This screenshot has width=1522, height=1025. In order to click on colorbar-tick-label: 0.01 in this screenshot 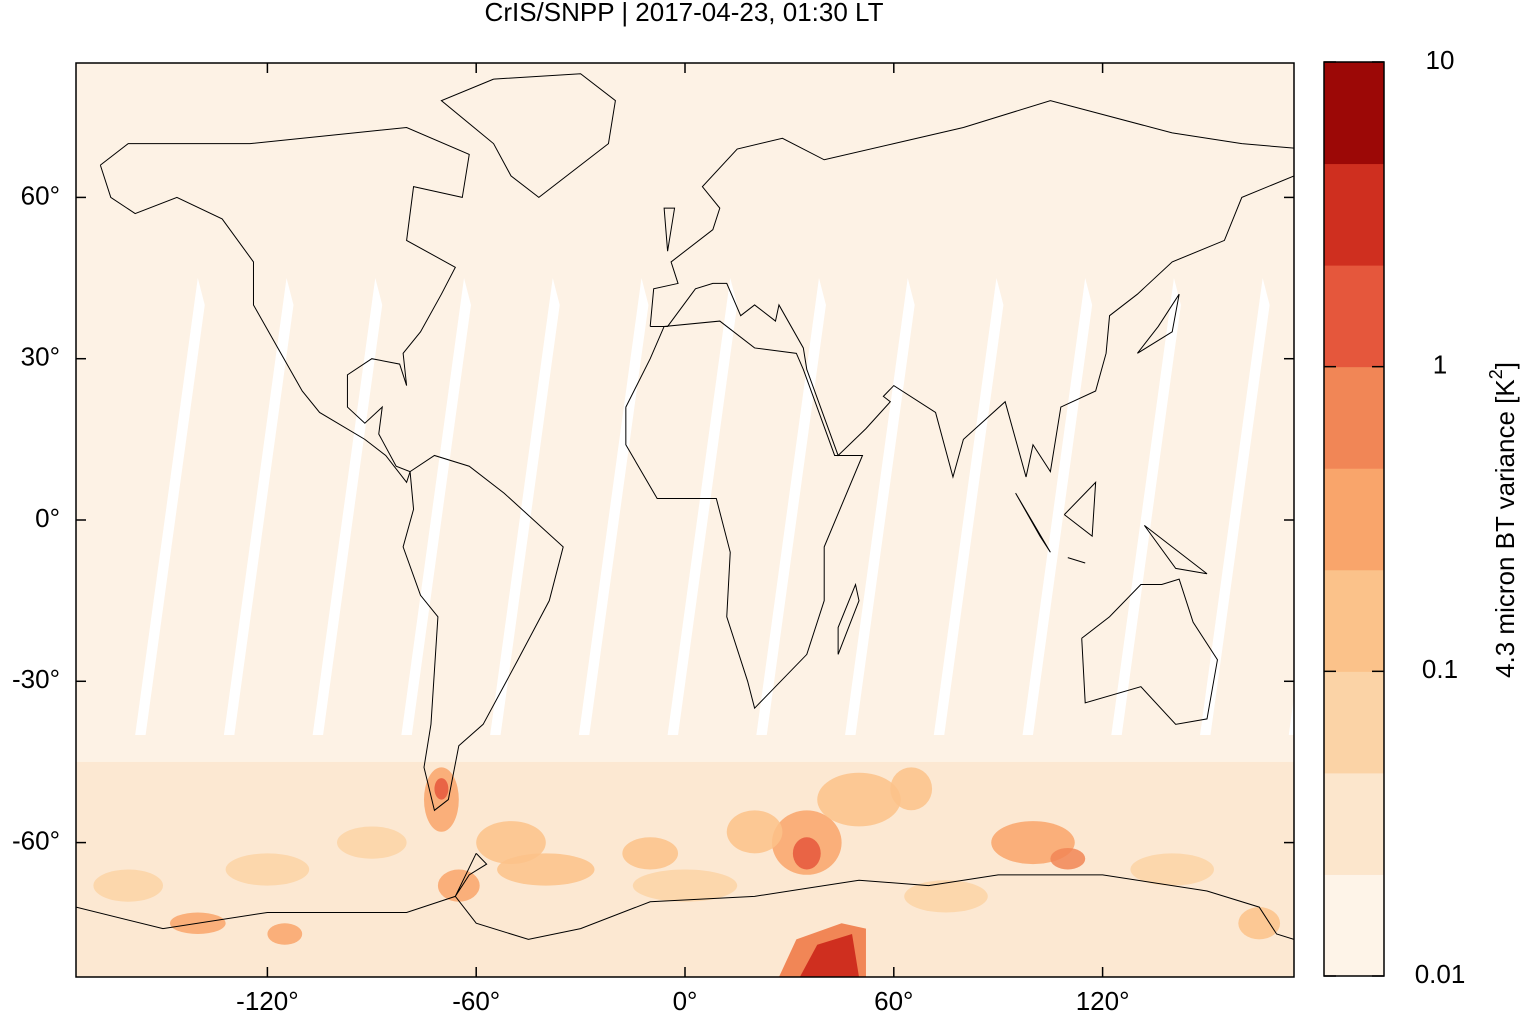, I will do `click(1440, 974)`.